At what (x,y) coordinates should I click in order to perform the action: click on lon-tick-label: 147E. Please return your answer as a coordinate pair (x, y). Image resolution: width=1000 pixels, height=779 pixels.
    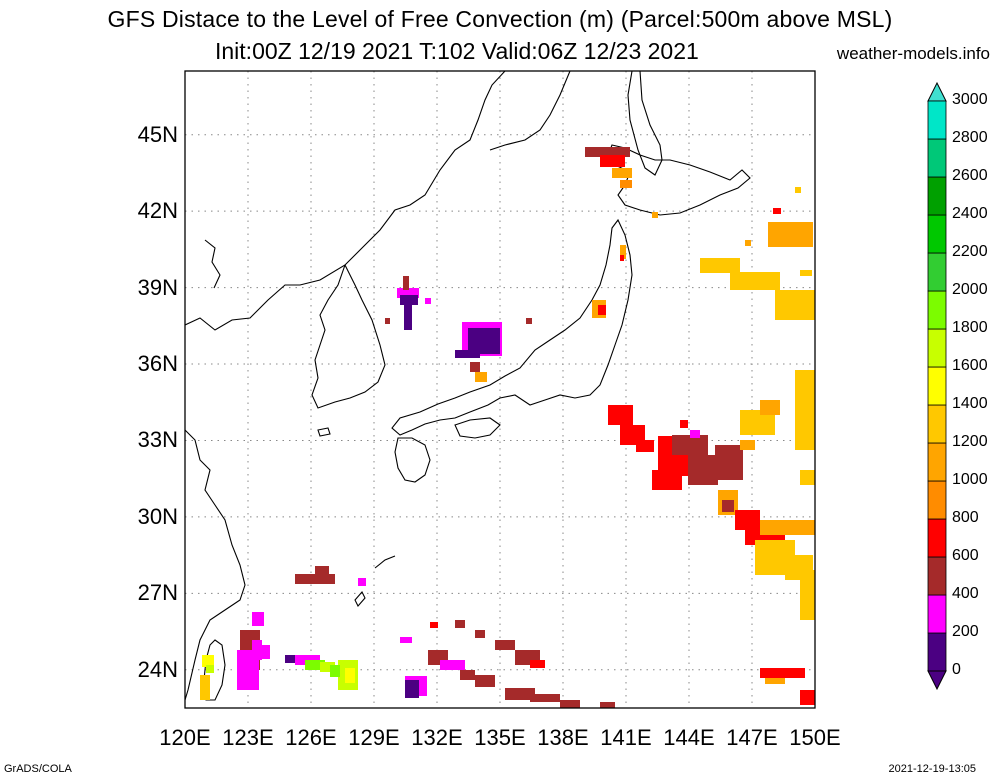
    Looking at the image, I should click on (752, 737).